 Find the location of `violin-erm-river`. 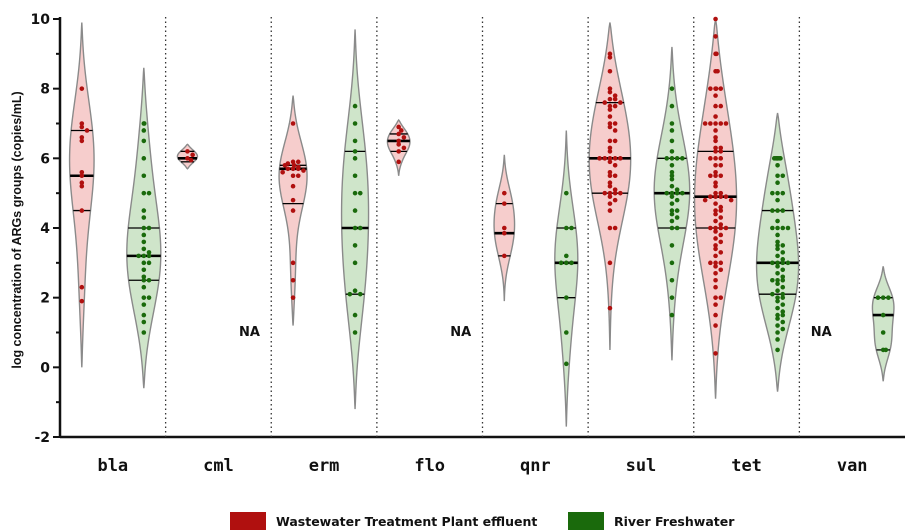

violin-erm-river is located at coordinates (355, 219).